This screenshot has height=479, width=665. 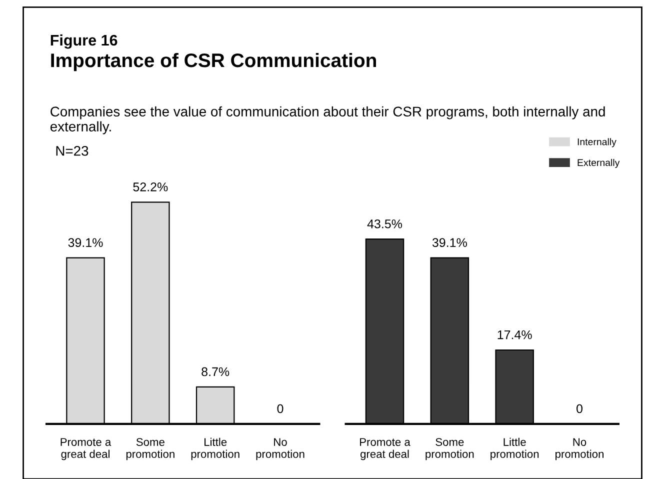 I want to click on legend-label: Externally, so click(x=599, y=163).